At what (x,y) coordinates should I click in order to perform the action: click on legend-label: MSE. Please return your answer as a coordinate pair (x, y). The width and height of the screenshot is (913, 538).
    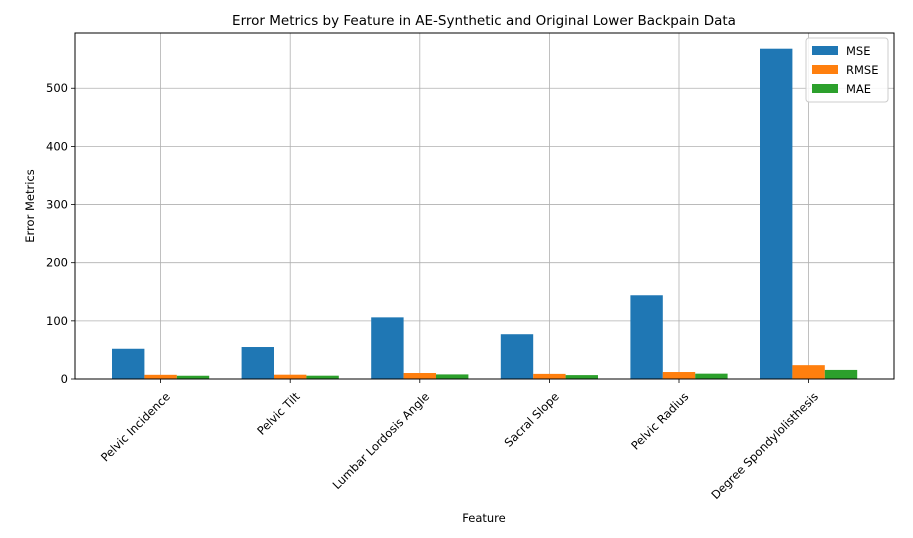
    Looking at the image, I should click on (858, 51).